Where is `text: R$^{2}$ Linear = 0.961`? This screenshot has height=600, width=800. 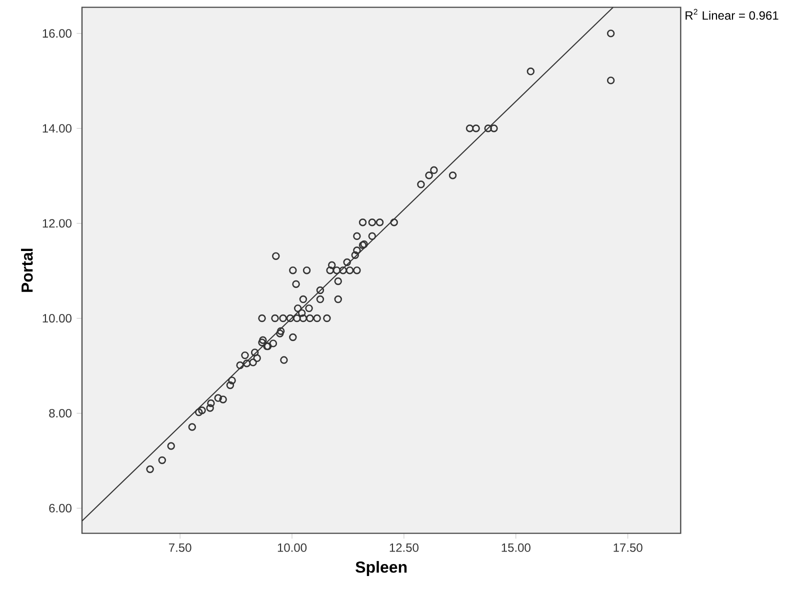
text: R$^{2}$ Linear = 0.961 is located at coordinates (732, 14).